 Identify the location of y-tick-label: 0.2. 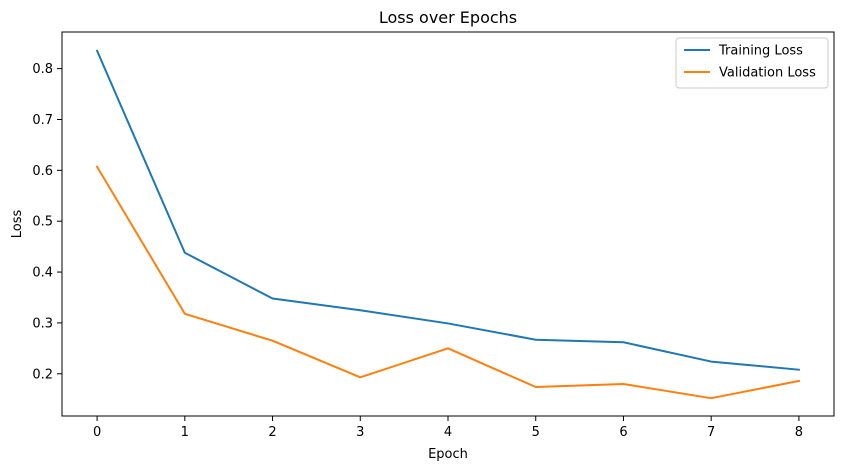
(42, 374).